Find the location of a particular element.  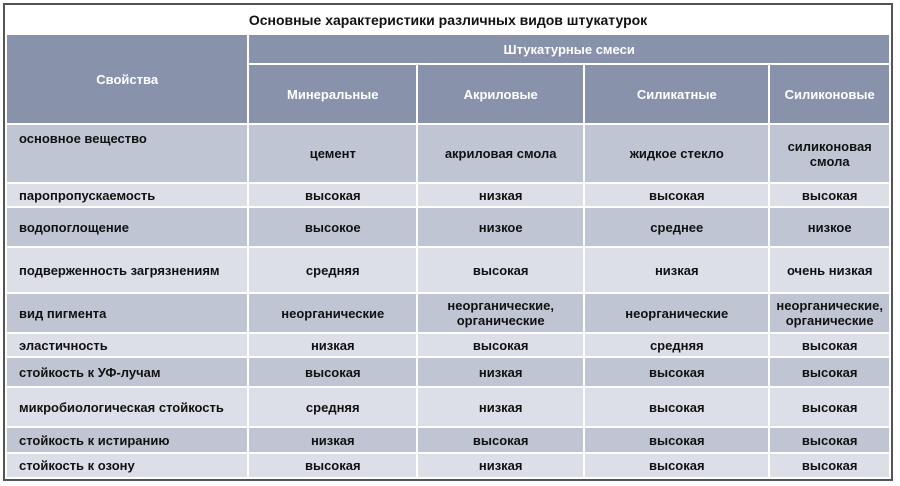

value-cell: цемент is located at coordinates (333, 153).